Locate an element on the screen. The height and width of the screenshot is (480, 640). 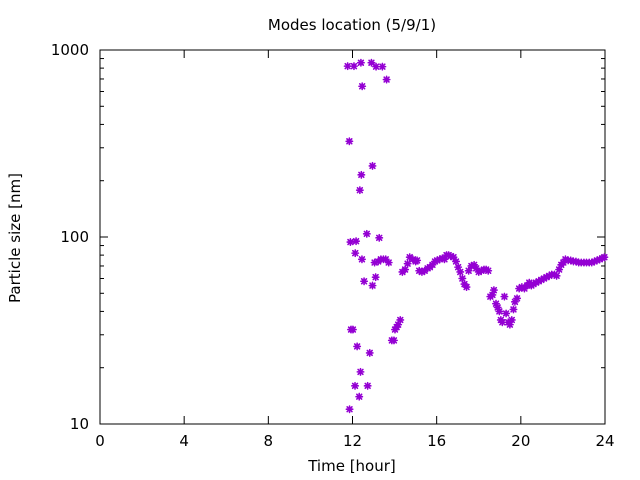
y-axis-label: Particle size [nm] is located at coordinates (15, 238).